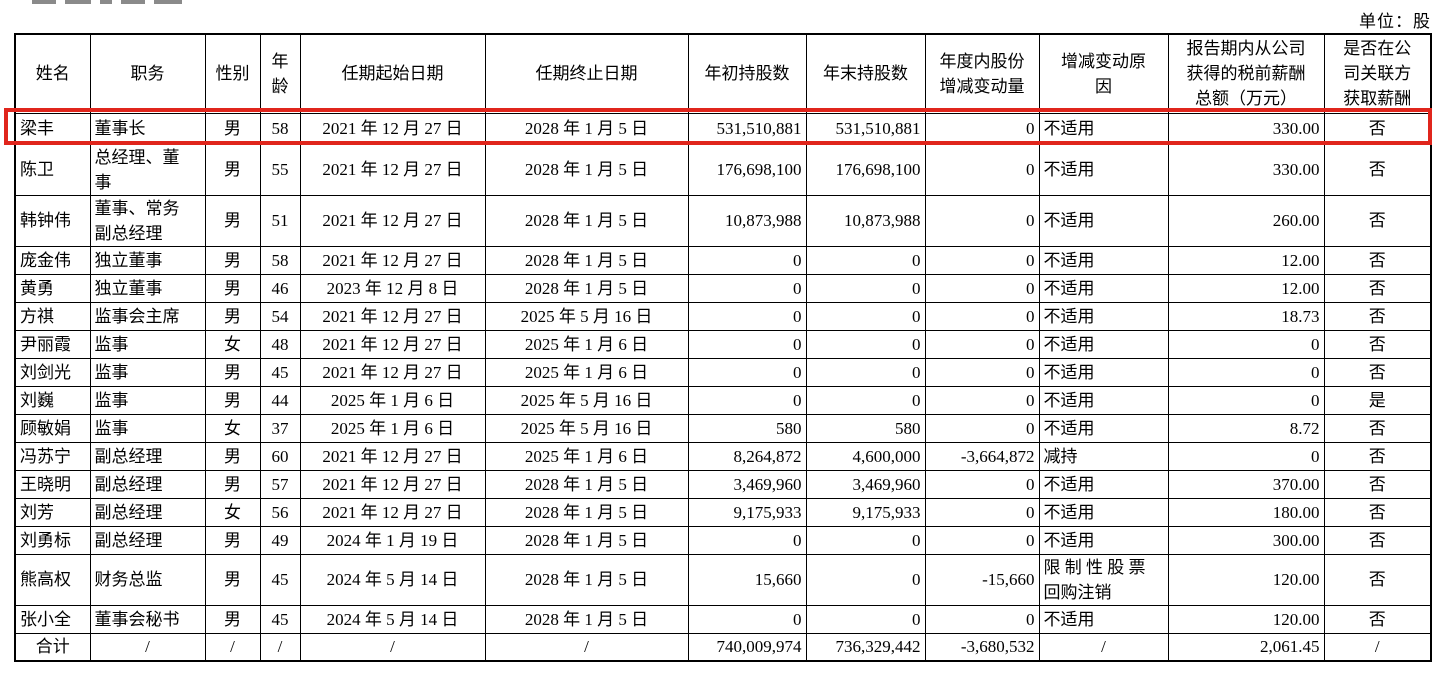 The height and width of the screenshot is (686, 1436). What do you see at coordinates (865, 512) in the screenshot?
I see `cell-shares_end: 9,175,933` at bounding box center [865, 512].